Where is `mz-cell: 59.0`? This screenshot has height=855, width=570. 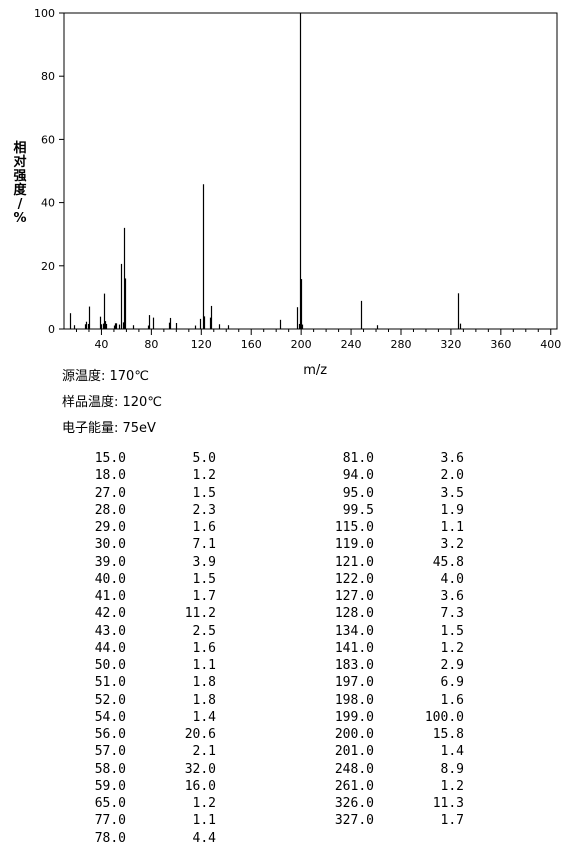
mz-cell: 59.0 is located at coordinates (110, 786).